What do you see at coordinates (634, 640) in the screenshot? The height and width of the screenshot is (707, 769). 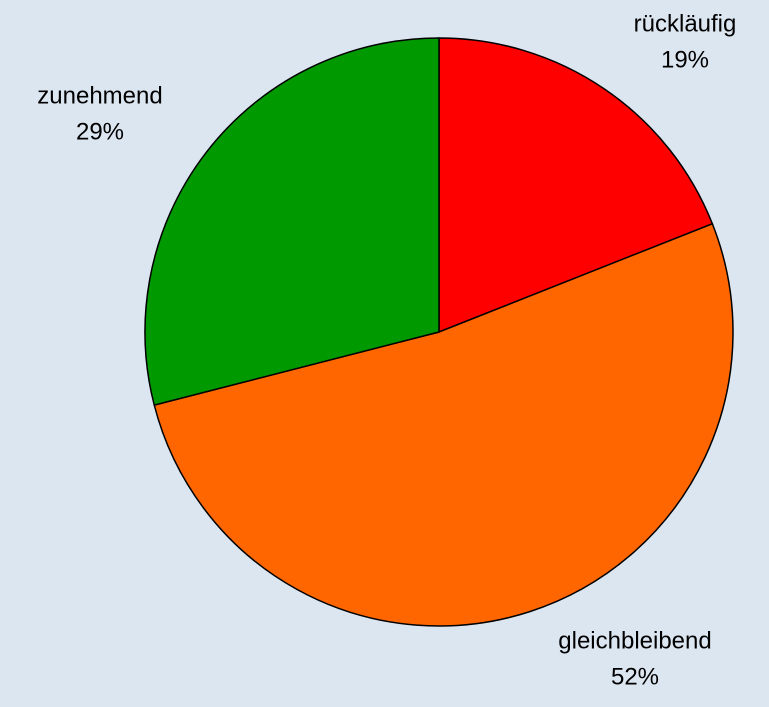 I see `slice-label: gleichbleibend` at bounding box center [634, 640].